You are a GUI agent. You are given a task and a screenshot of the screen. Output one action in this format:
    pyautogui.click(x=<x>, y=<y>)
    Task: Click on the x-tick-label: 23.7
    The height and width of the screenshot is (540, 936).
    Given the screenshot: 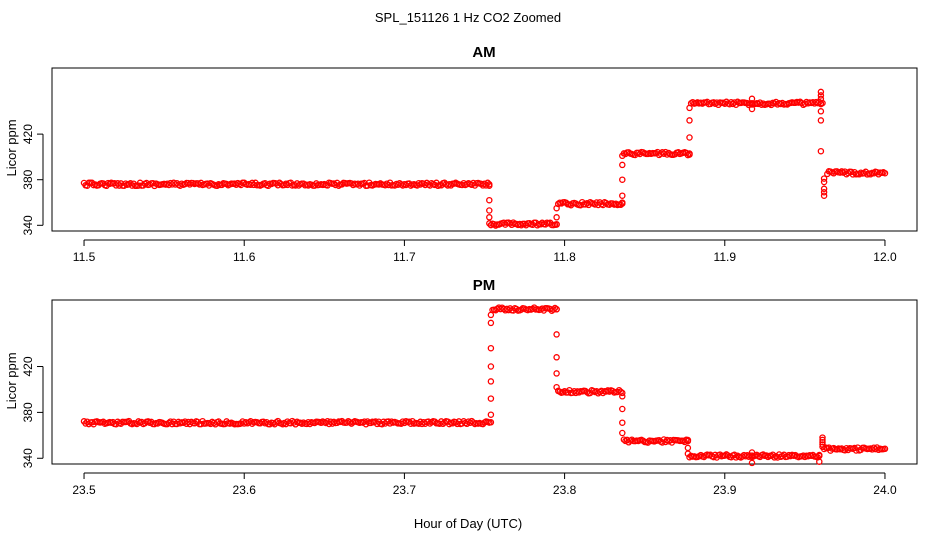 What is the action you would take?
    pyautogui.click(x=405, y=490)
    